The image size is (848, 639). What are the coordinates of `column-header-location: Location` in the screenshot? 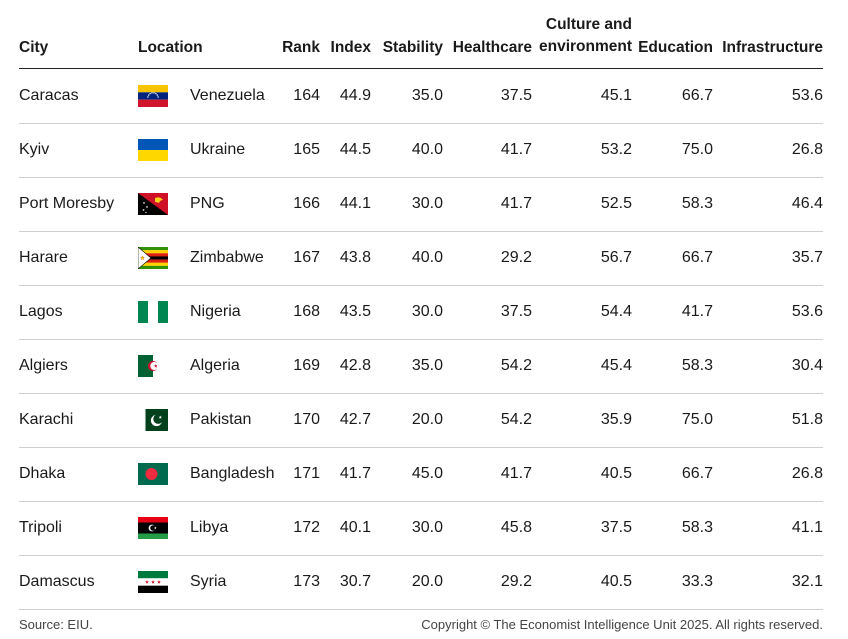 It's located at (170, 47).